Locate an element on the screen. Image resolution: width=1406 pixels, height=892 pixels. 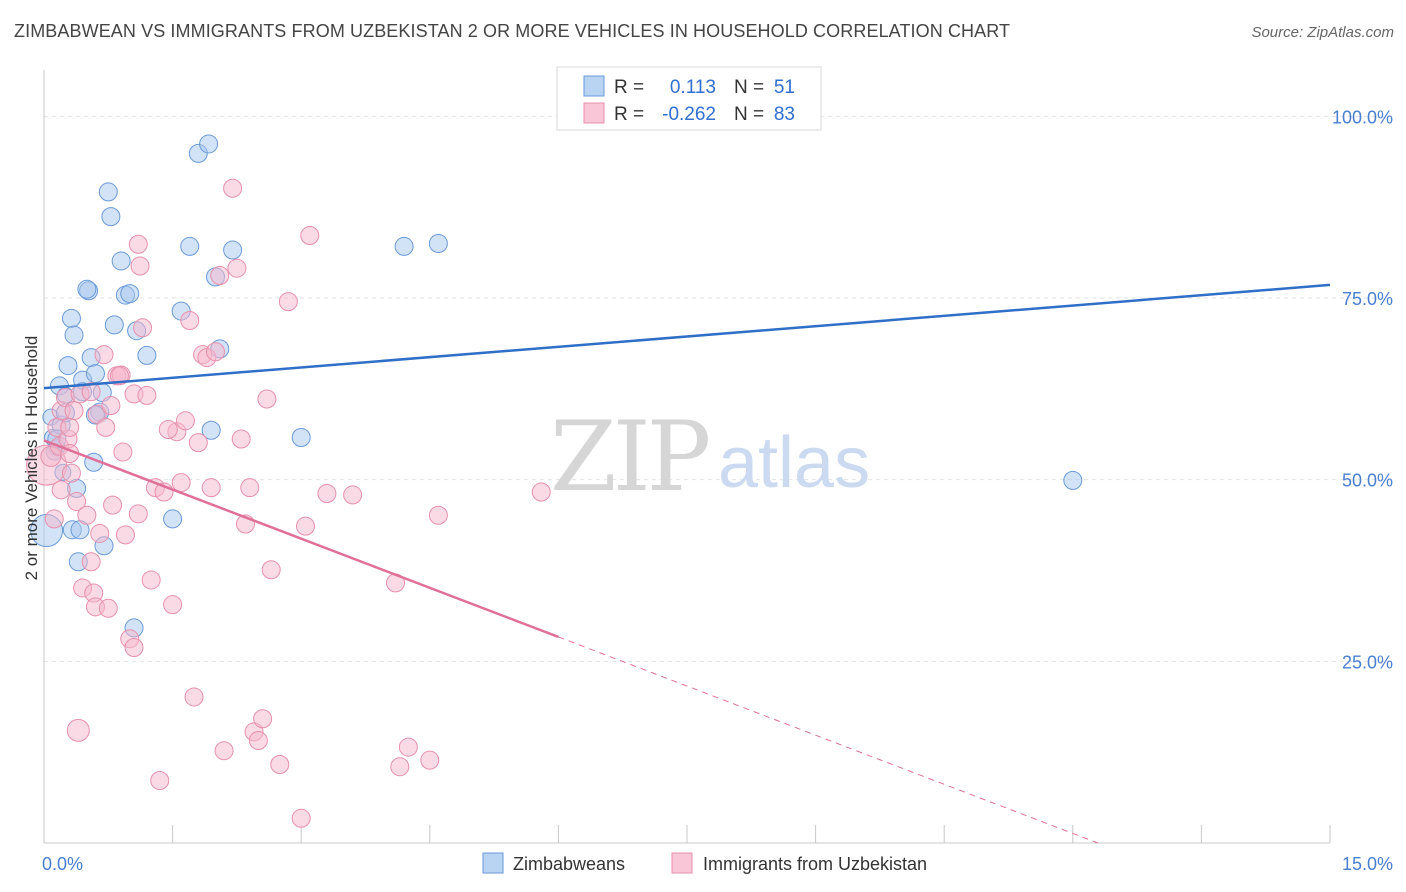
x-tick-labels: 0.0% 15.0% is located at coordinates (717, 864).